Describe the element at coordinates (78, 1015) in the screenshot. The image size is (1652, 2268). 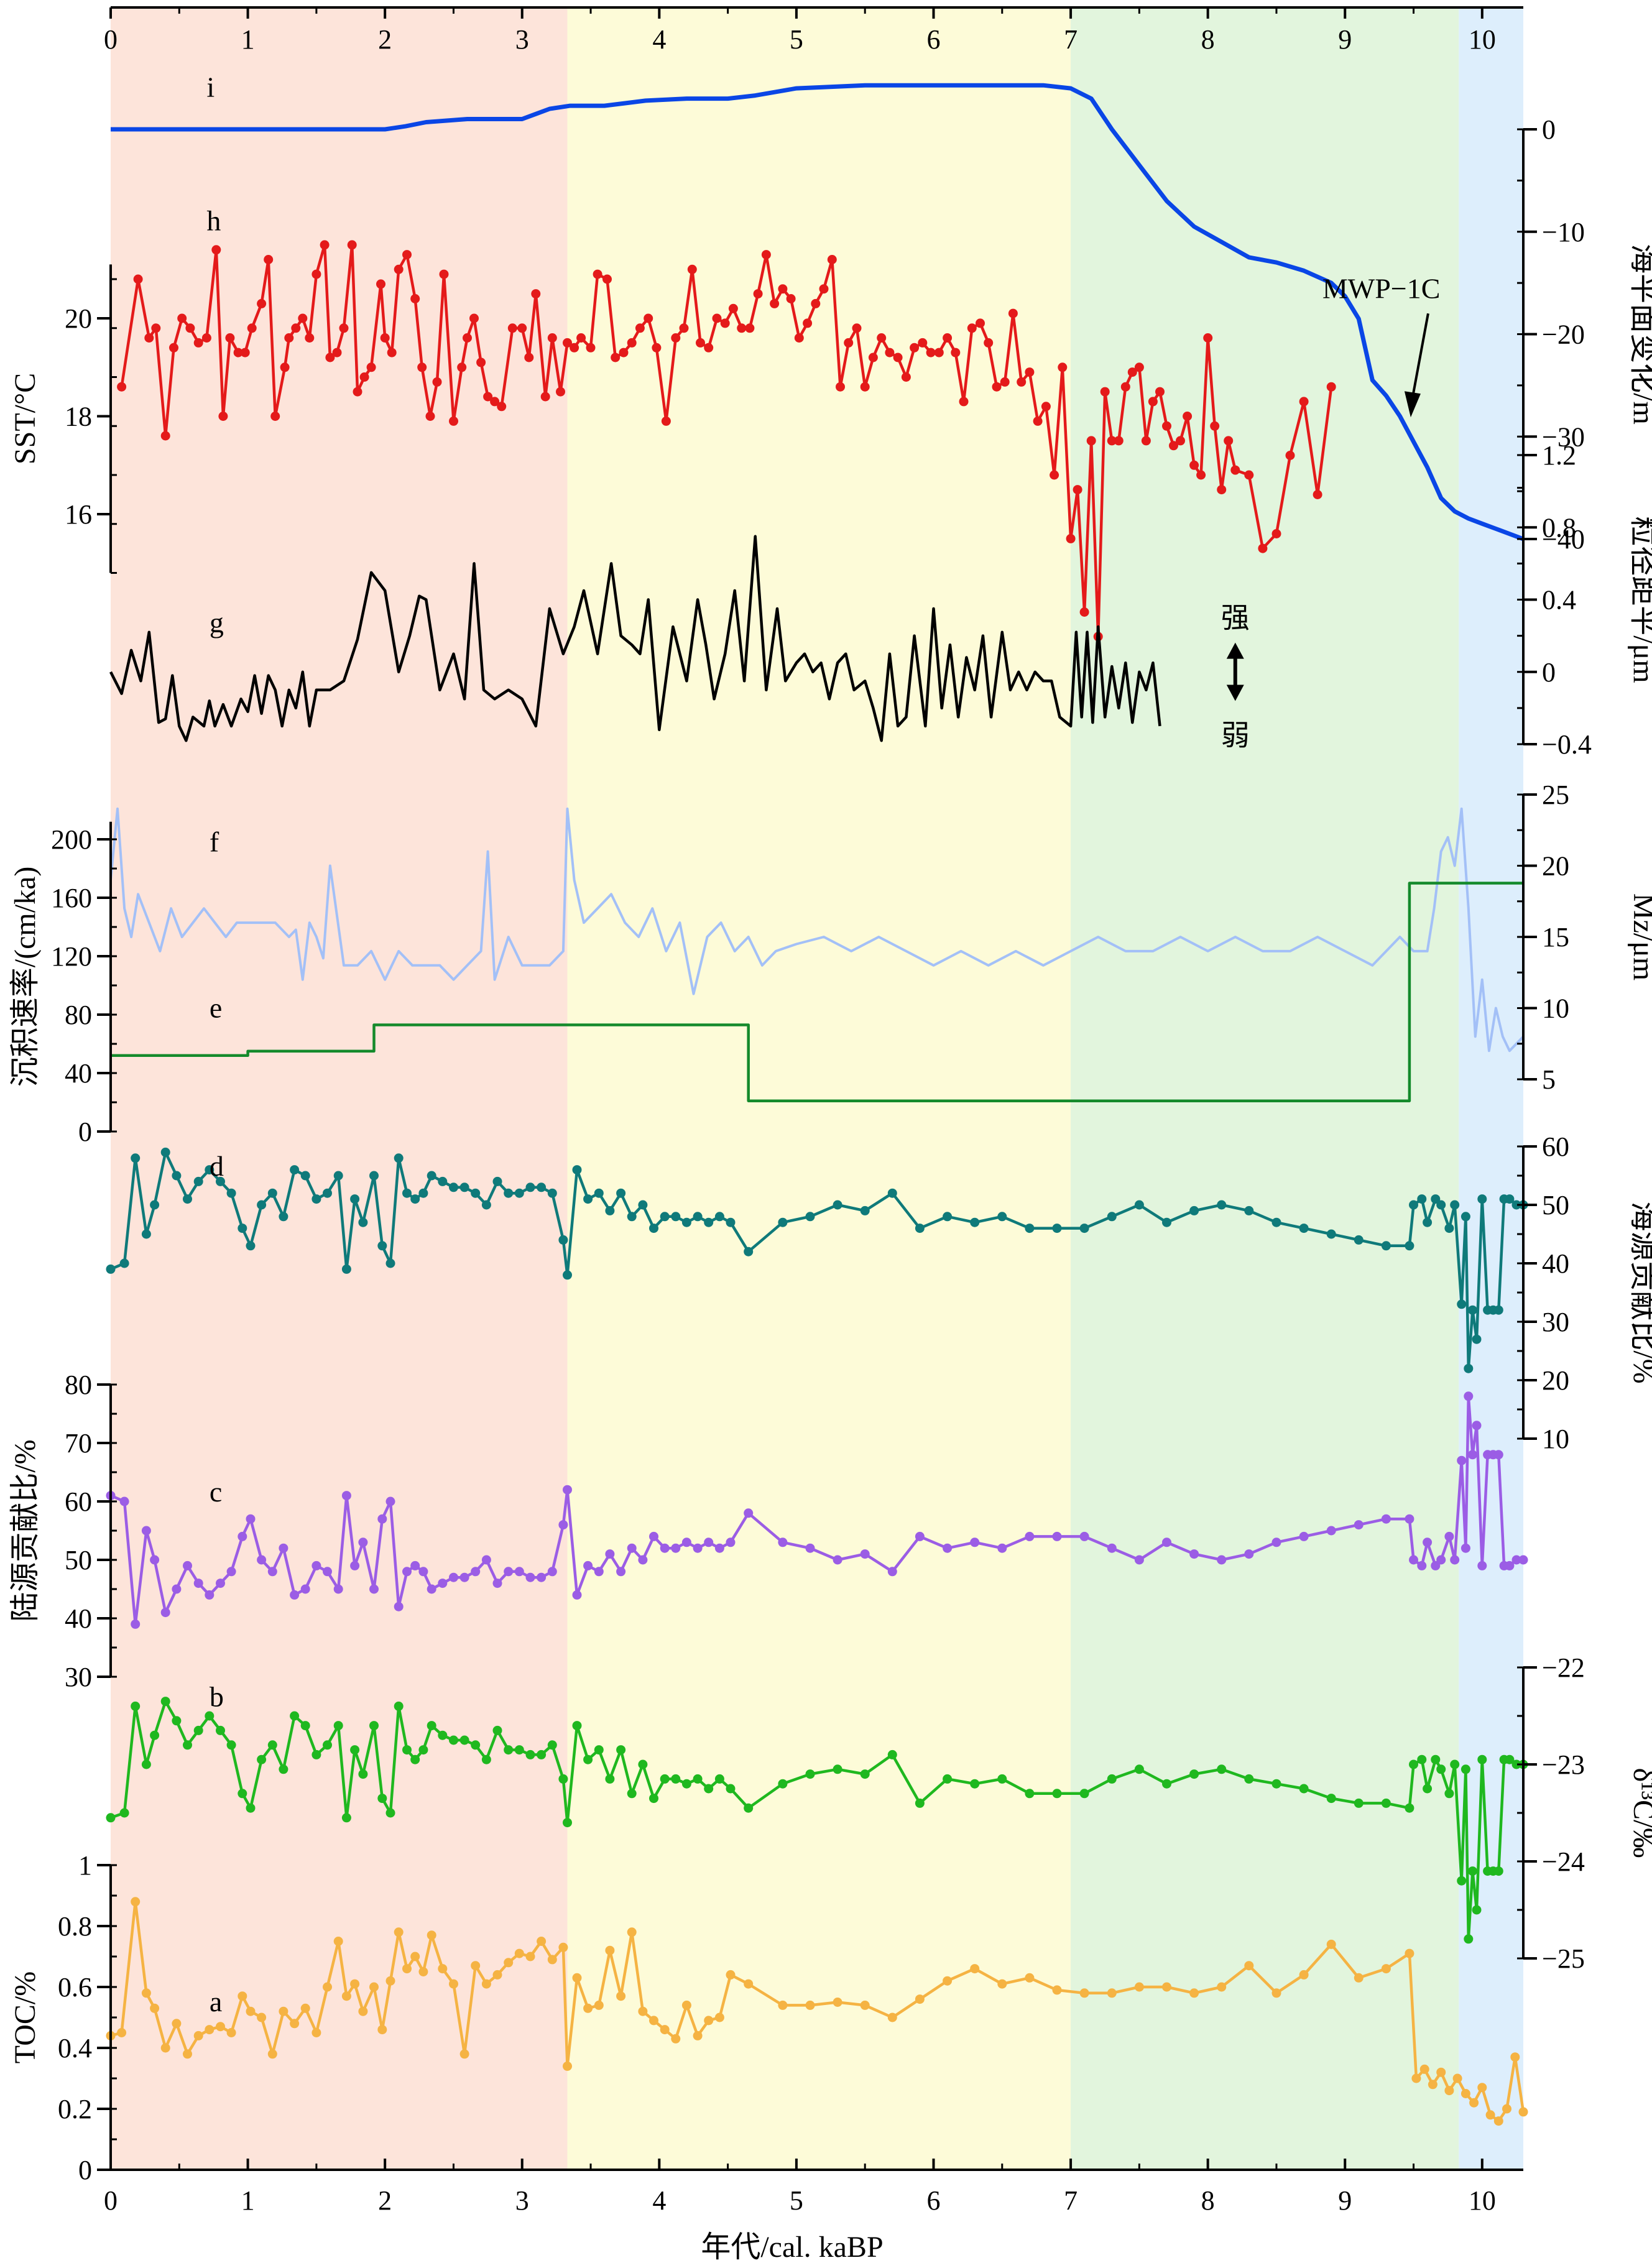
I see `y-tick-label: 80` at that location.